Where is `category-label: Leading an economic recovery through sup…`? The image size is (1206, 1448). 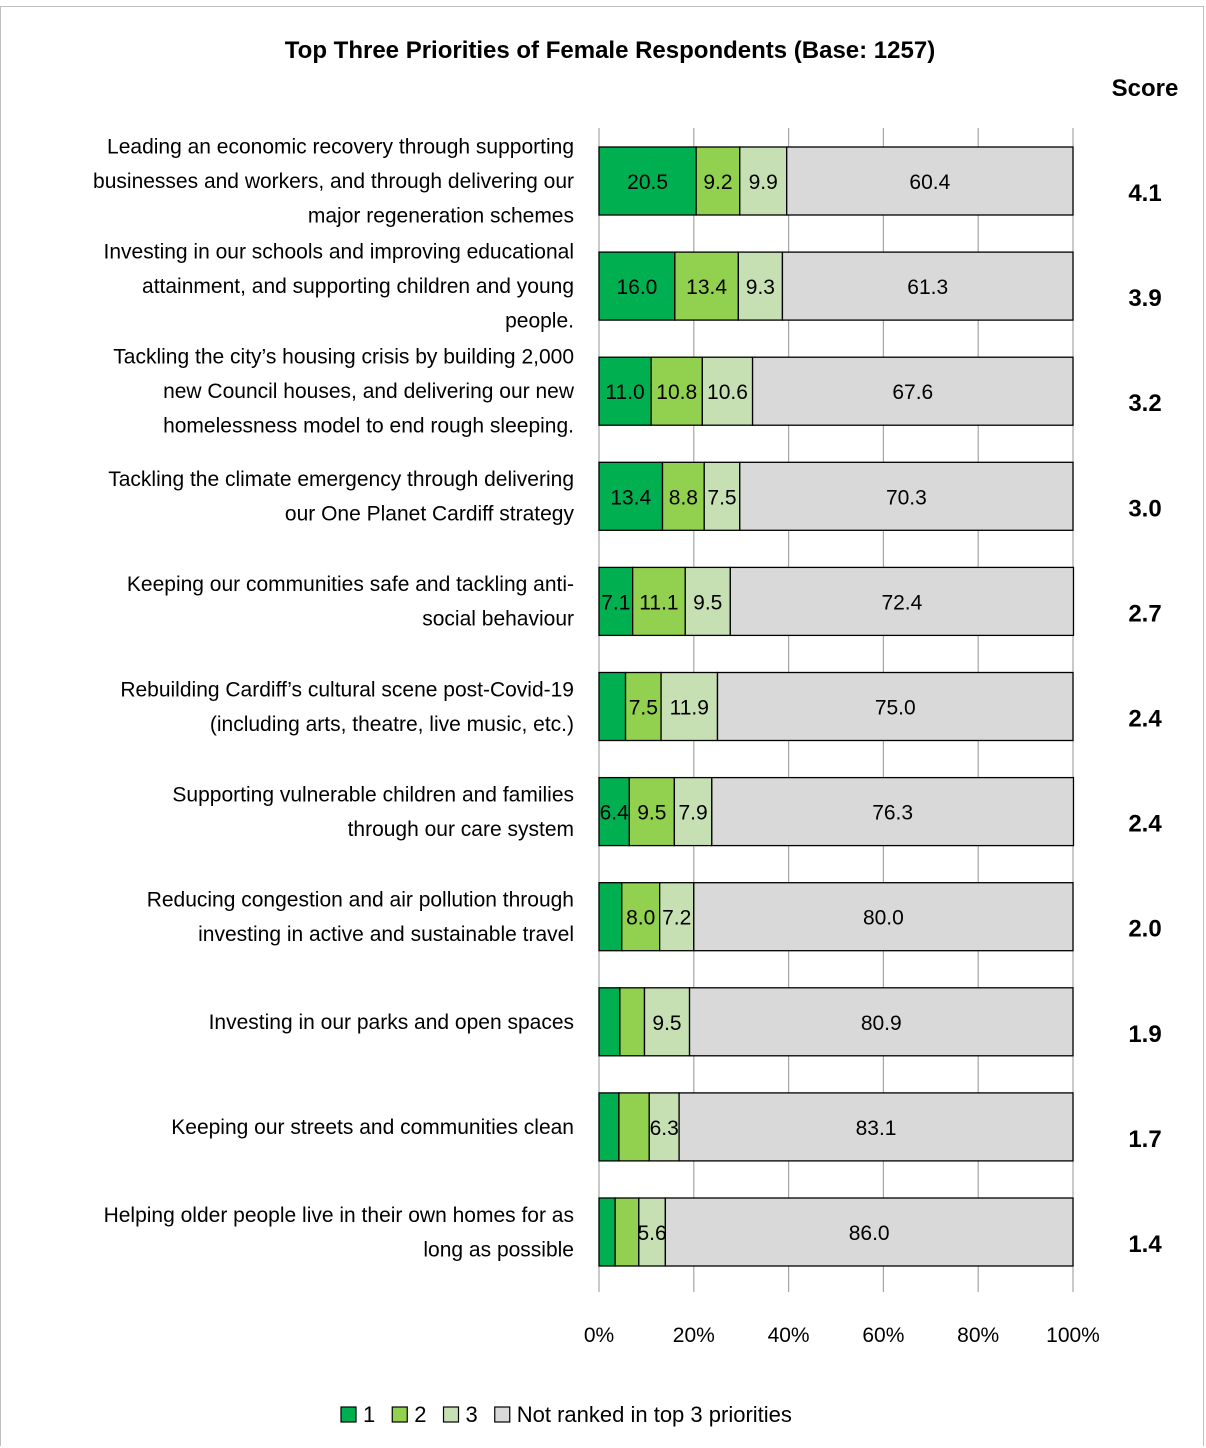
category-label: Leading an economic recovery through sup… is located at coordinates (340, 147).